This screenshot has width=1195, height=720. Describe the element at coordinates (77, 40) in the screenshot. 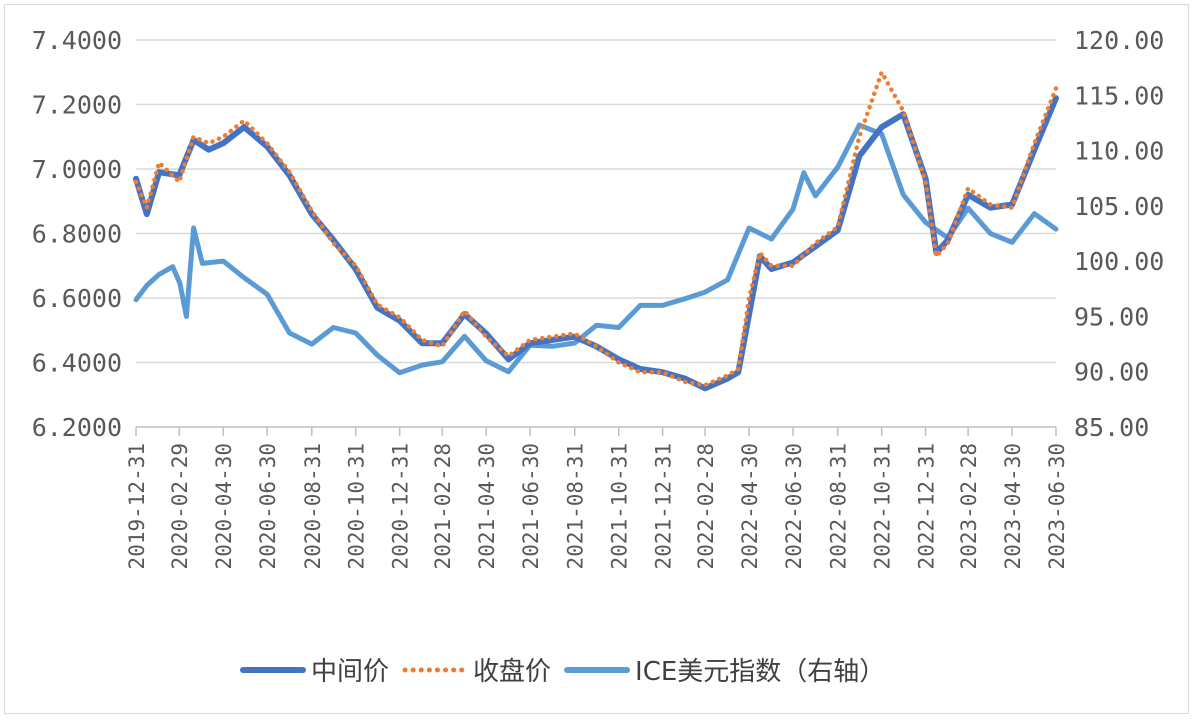

I see `left-tick-label: 7.4000` at that location.